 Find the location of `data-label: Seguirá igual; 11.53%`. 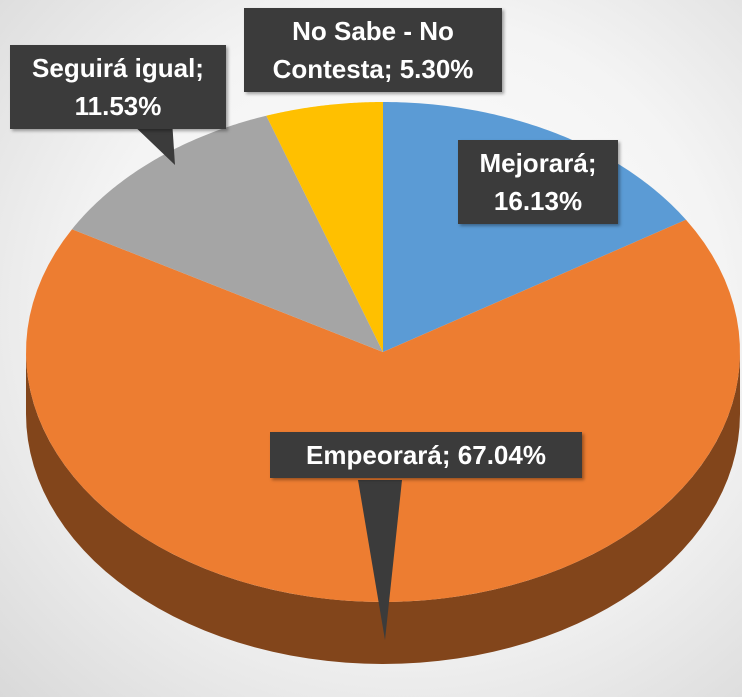

data-label: Seguirá igual; 11.53% is located at coordinates (118, 87).